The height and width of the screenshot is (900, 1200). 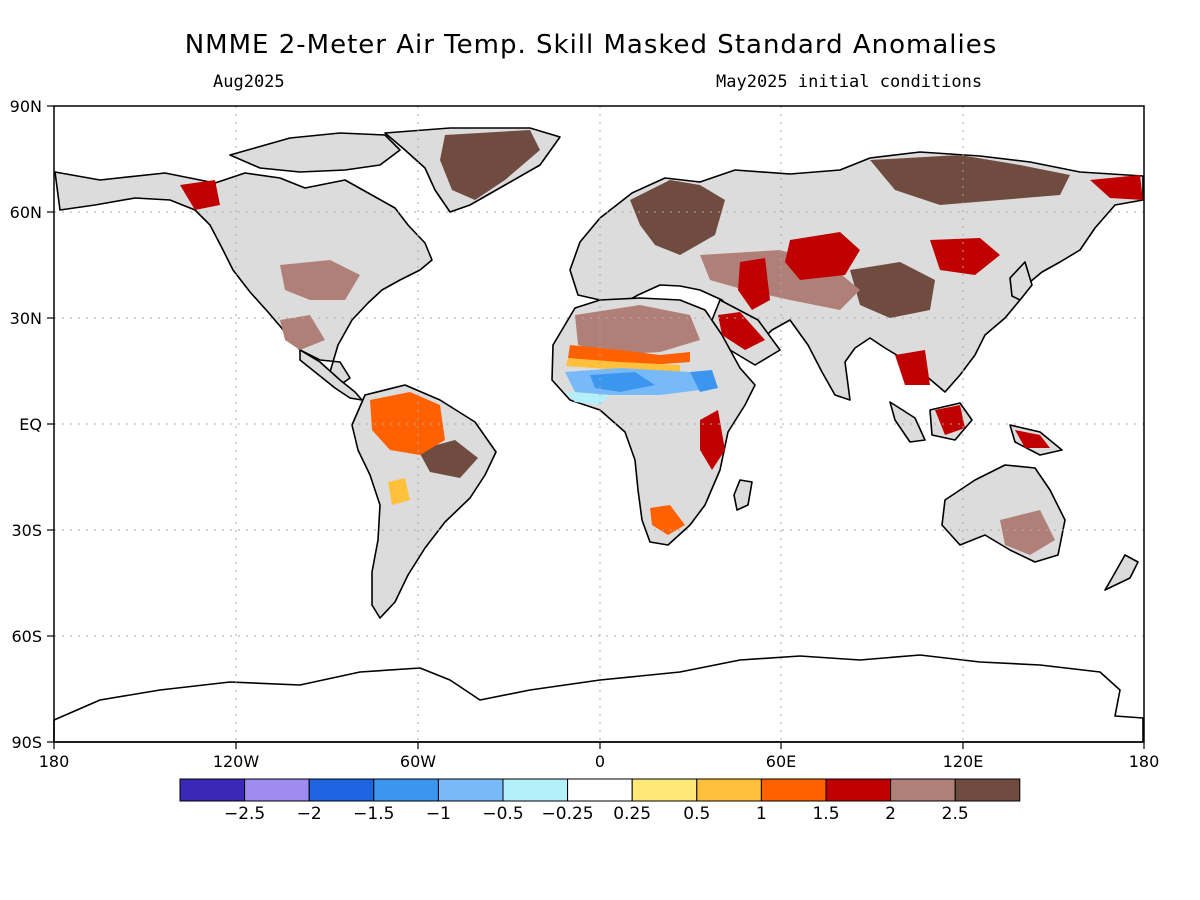 I want to click on anomaly-patch-indonesia, so click(x=950, y=420).